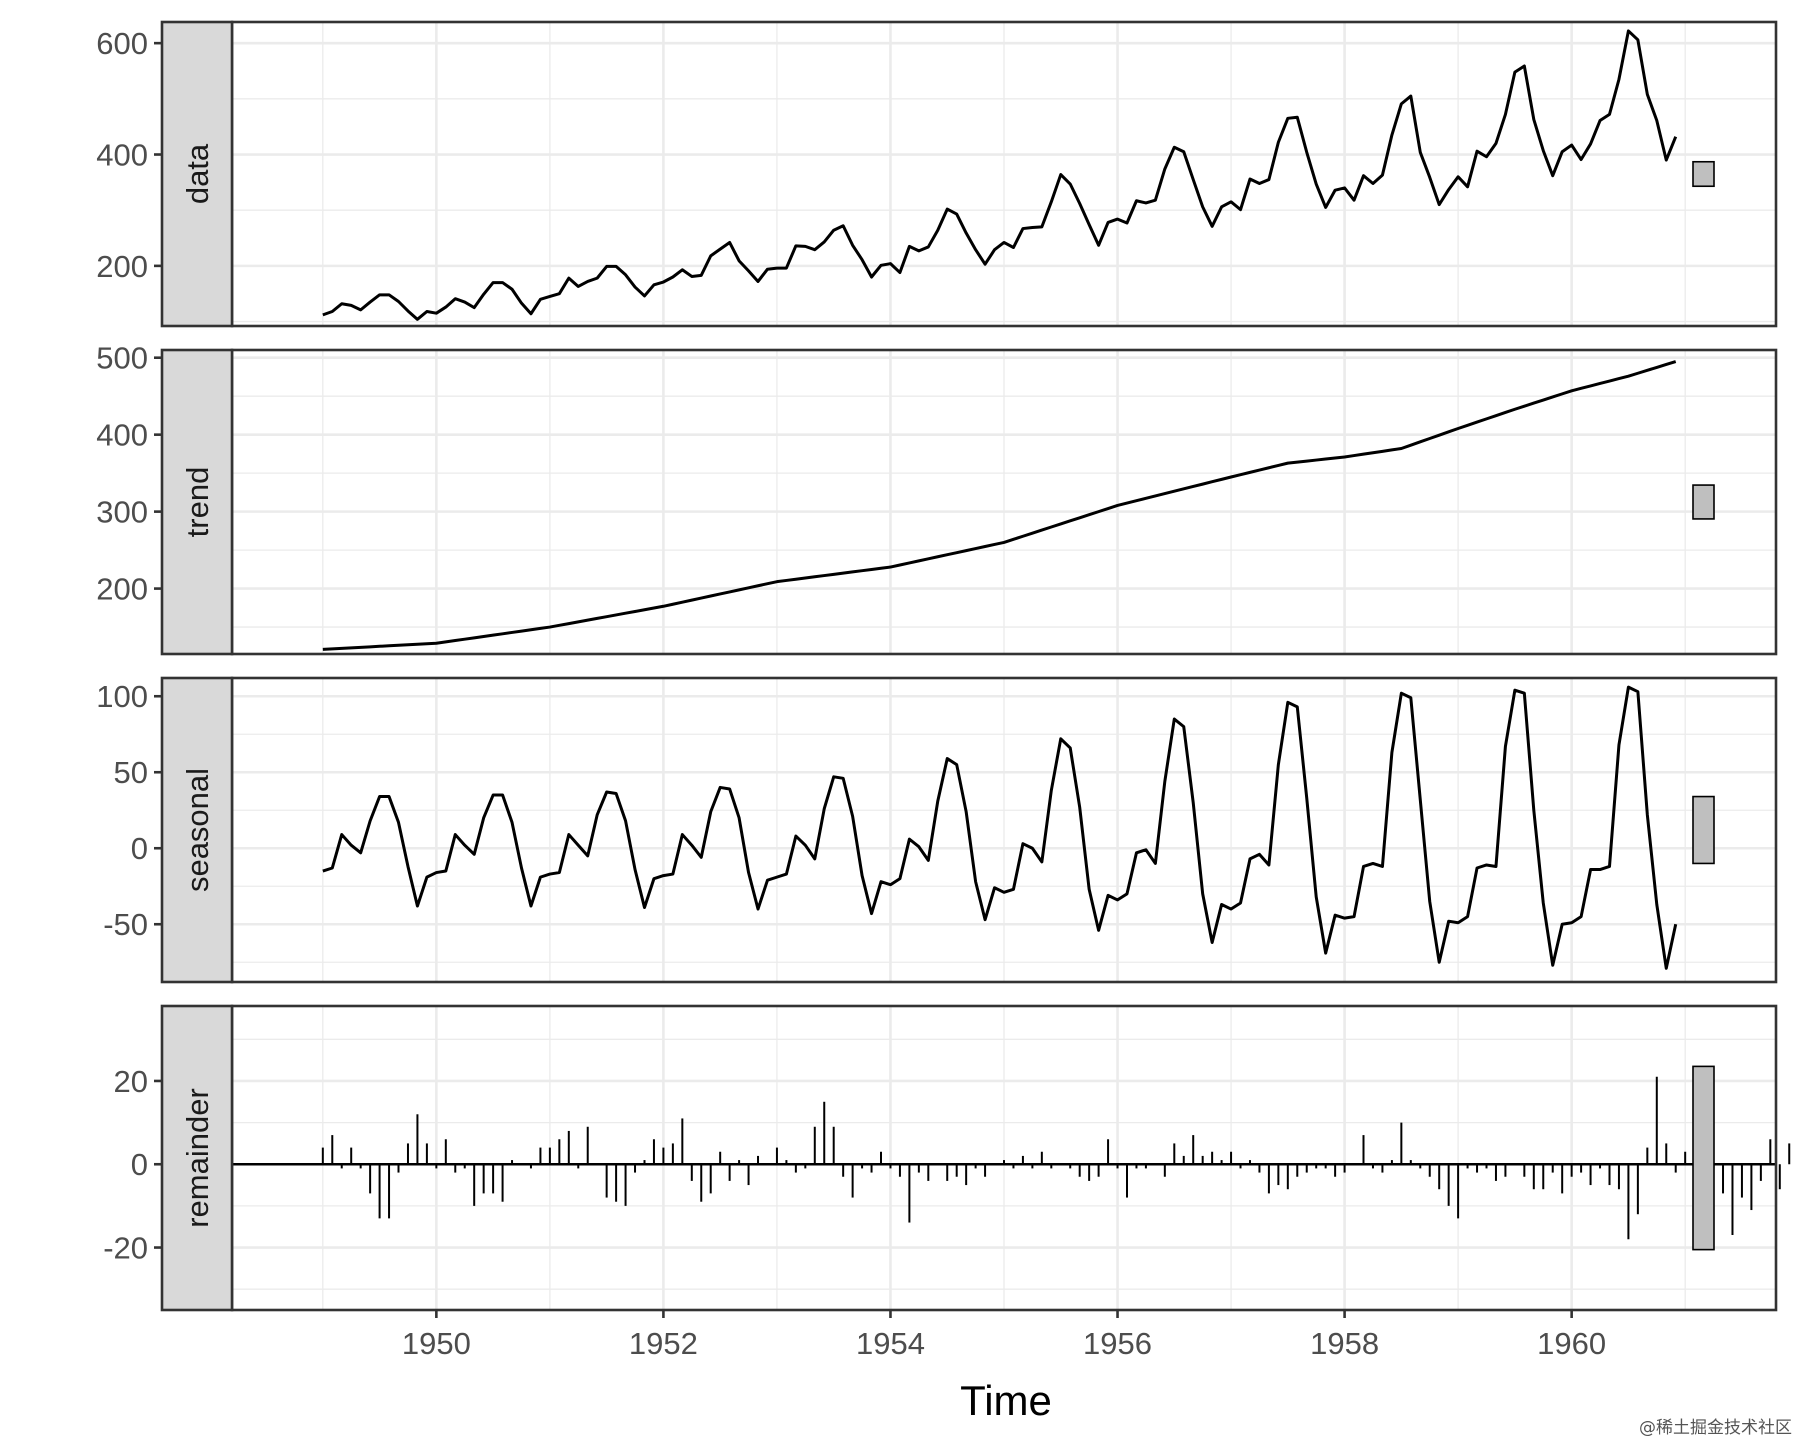  What do you see at coordinates (122, 358) in the screenshot?
I see `y-tick-label: 500` at bounding box center [122, 358].